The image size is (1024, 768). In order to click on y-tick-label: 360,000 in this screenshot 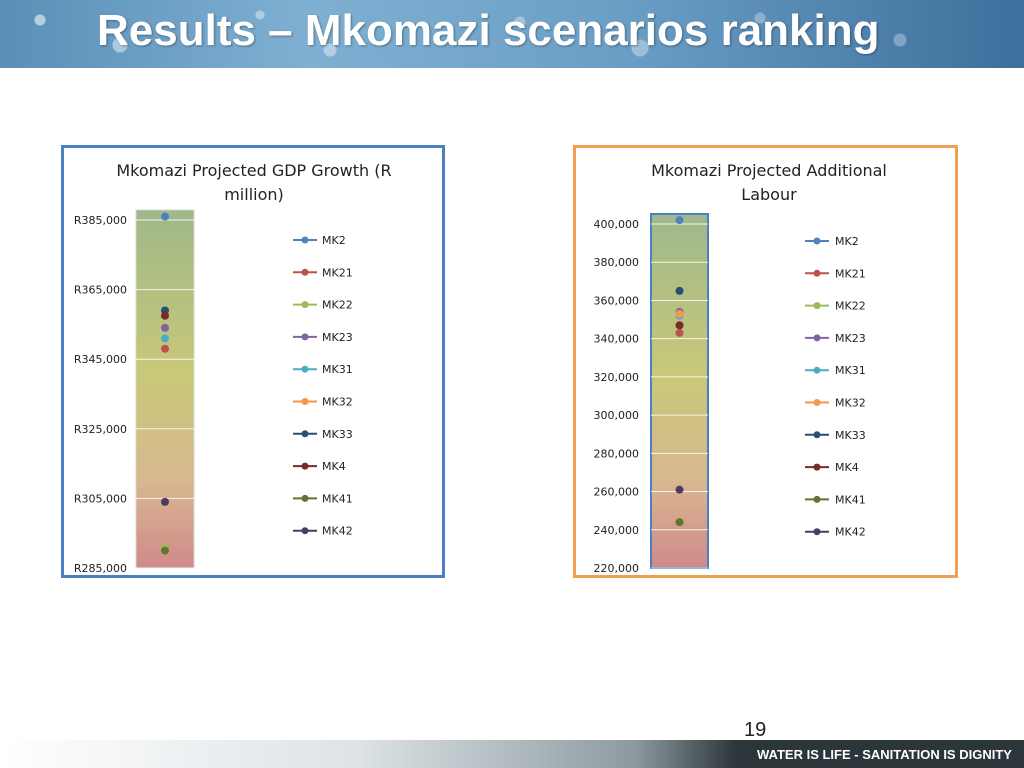, I will do `click(617, 300)`.